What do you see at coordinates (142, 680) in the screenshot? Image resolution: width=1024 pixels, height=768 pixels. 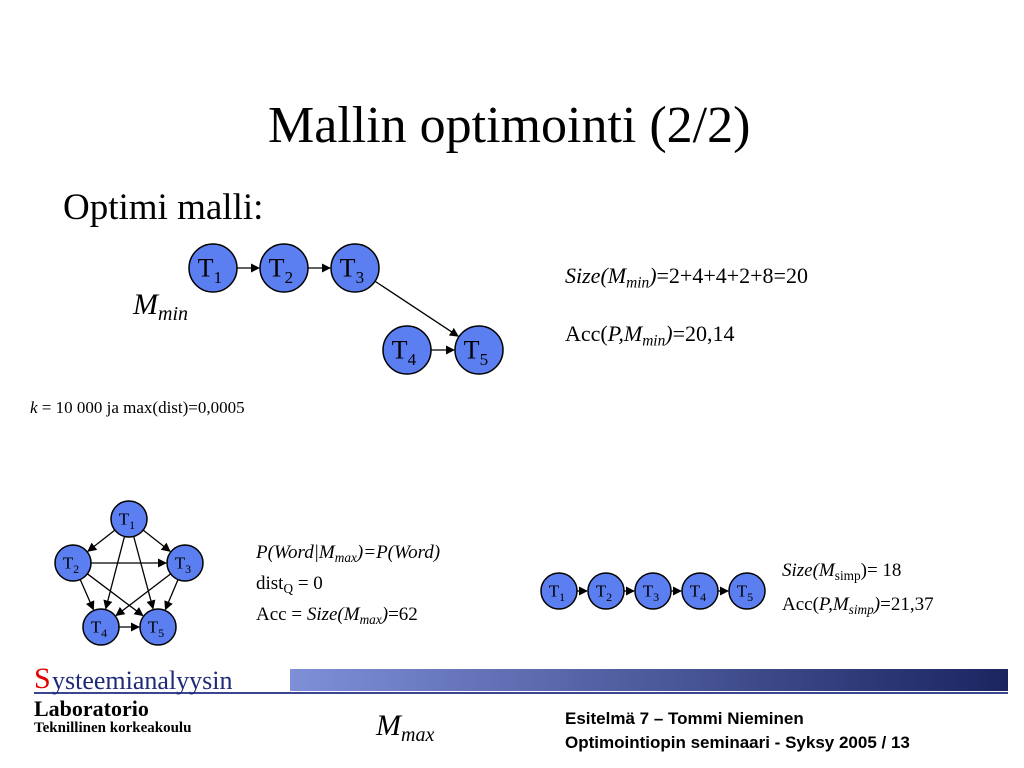 I see `logo-word: ysteemianalyysin` at bounding box center [142, 680].